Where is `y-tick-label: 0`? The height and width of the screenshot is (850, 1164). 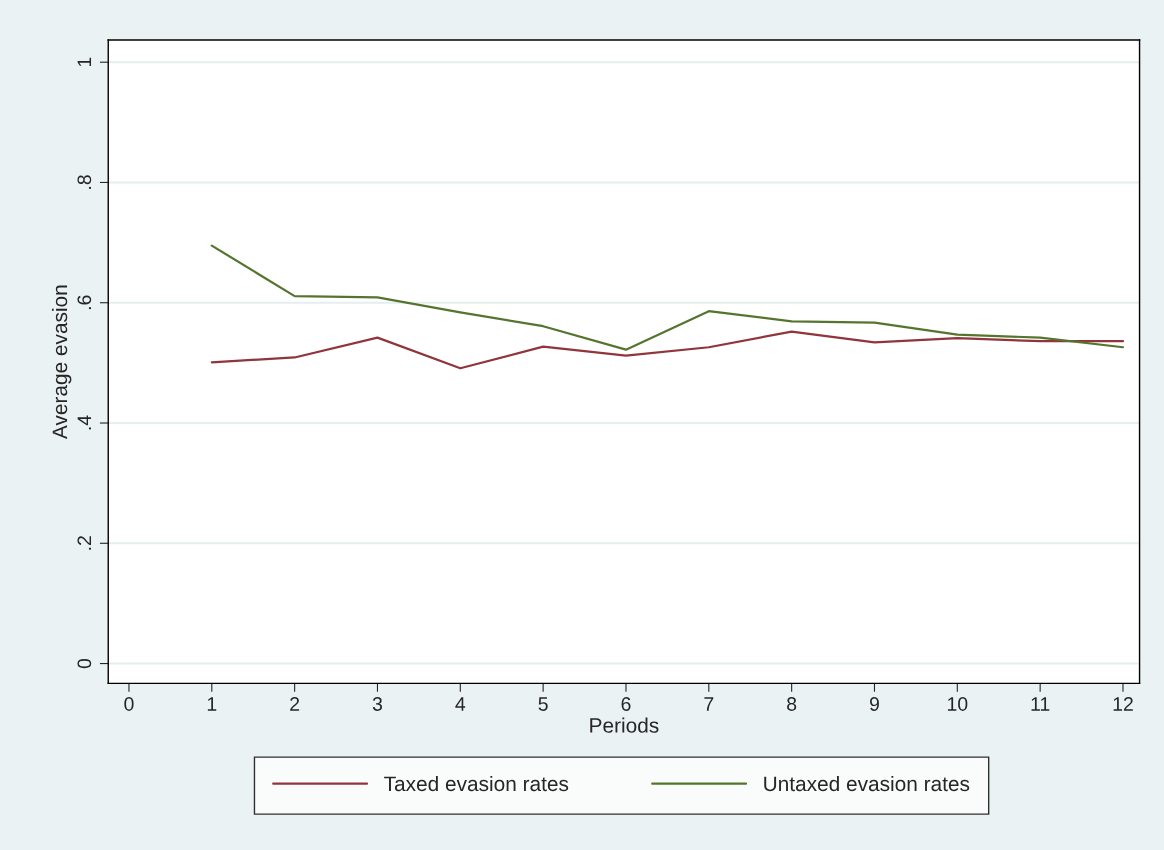 y-tick-label: 0 is located at coordinates (84, 663).